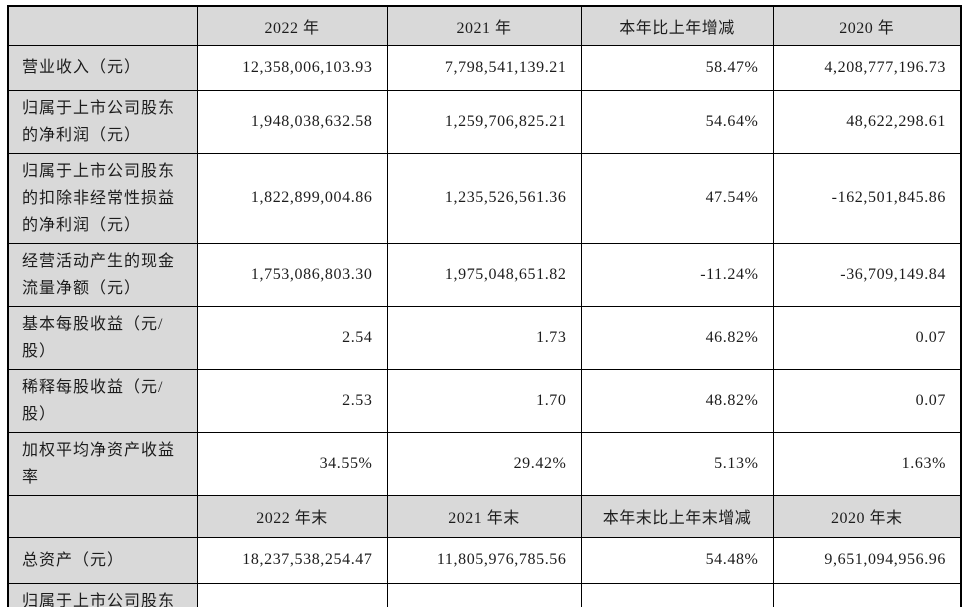 This screenshot has height=607, width=968. What do you see at coordinates (677, 516) in the screenshot?
I see `header-yearend-change: 本年末比上年末增减` at bounding box center [677, 516].